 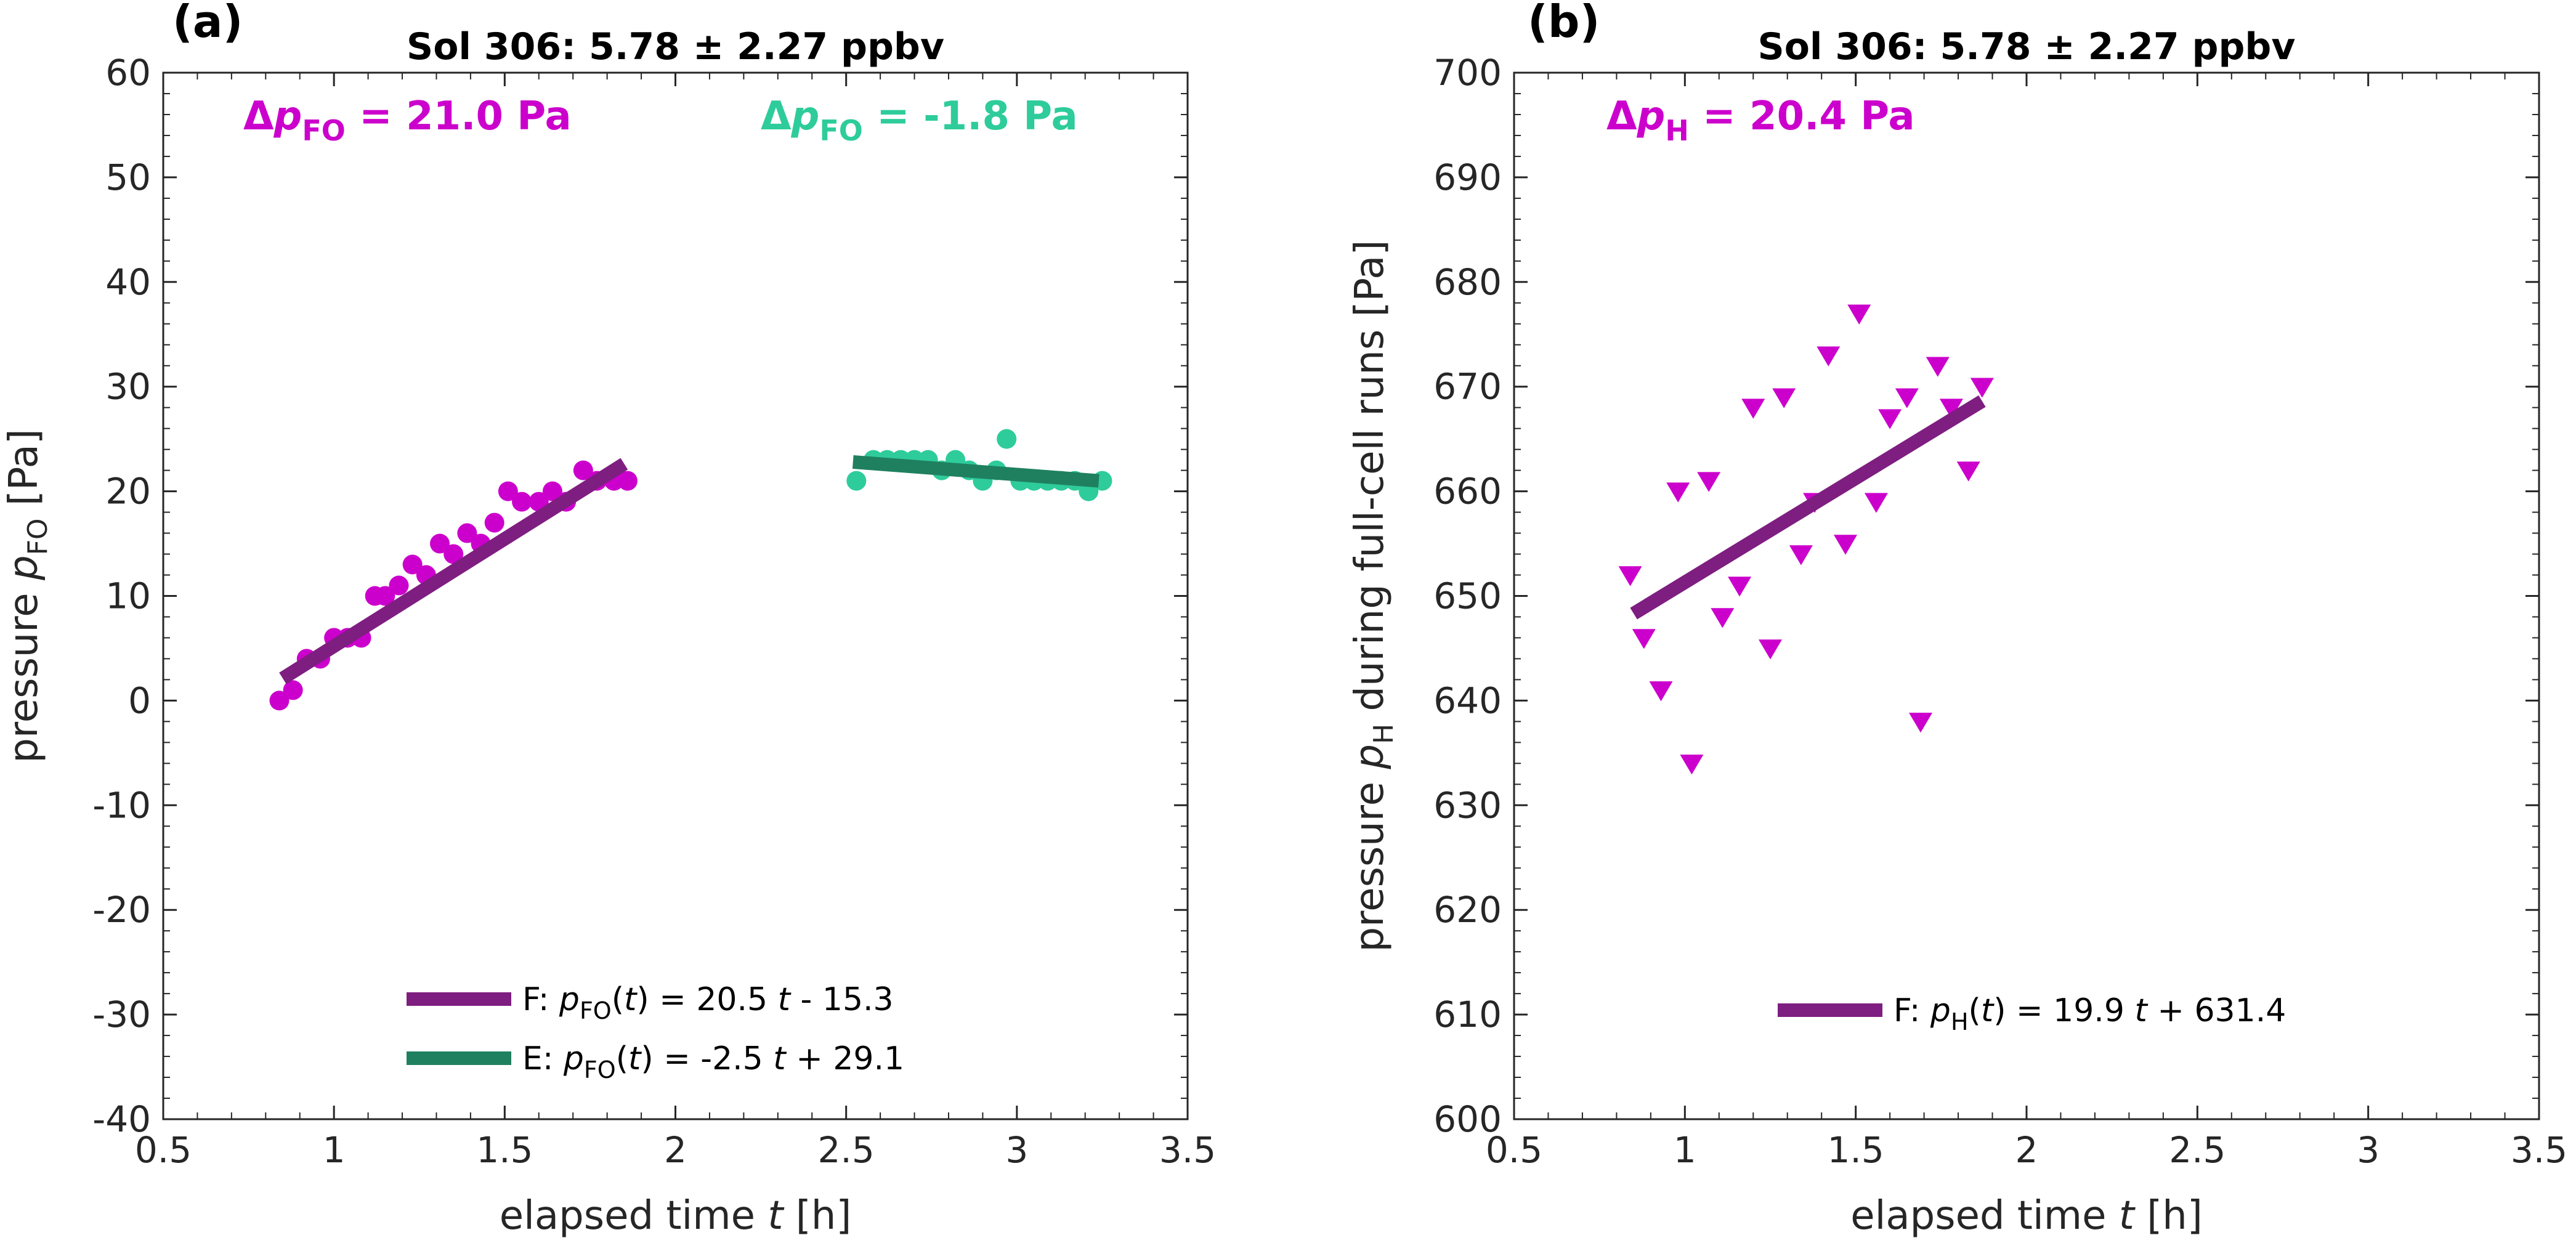 What do you see at coordinates (2216, 1010) in the screenshot?
I see `legend-label-tail: + 631.4` at bounding box center [2216, 1010].